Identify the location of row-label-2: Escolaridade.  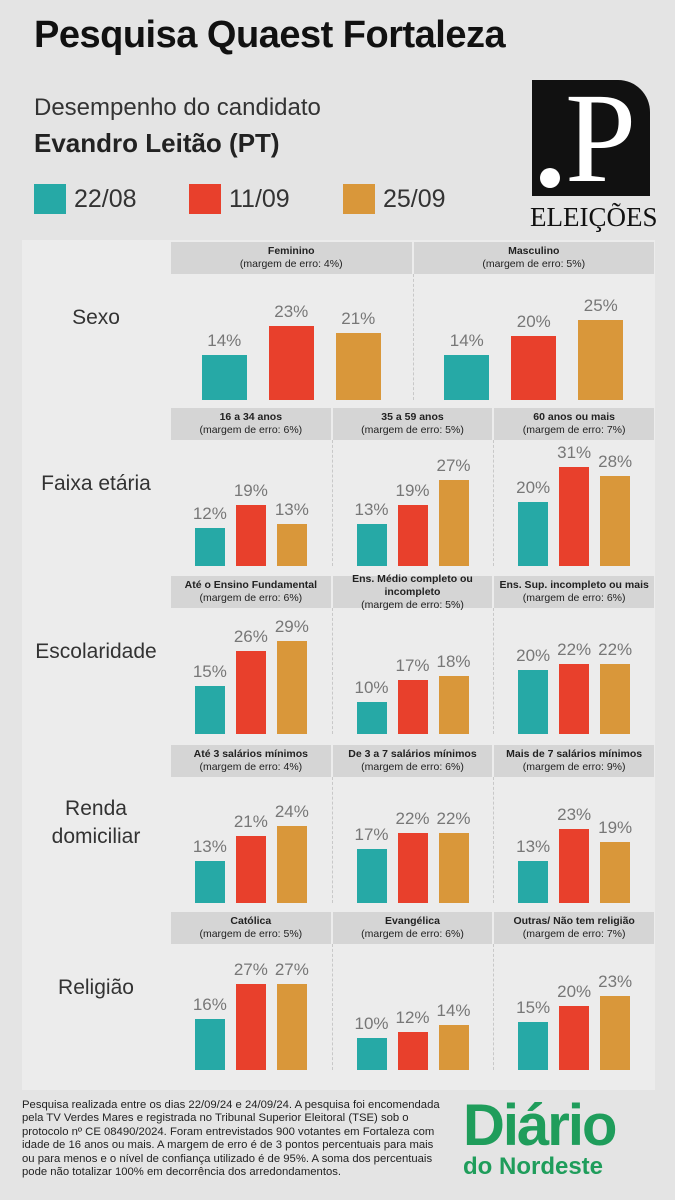
(96, 651).